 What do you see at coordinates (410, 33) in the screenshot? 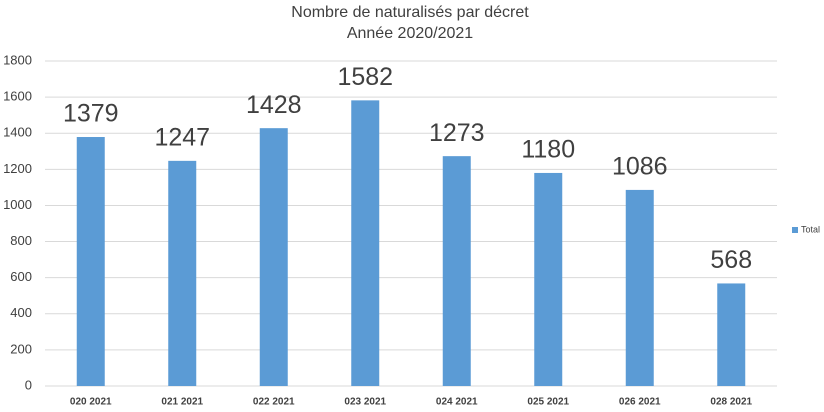
I see `chart-subtitle: Année 2020/2021` at bounding box center [410, 33].